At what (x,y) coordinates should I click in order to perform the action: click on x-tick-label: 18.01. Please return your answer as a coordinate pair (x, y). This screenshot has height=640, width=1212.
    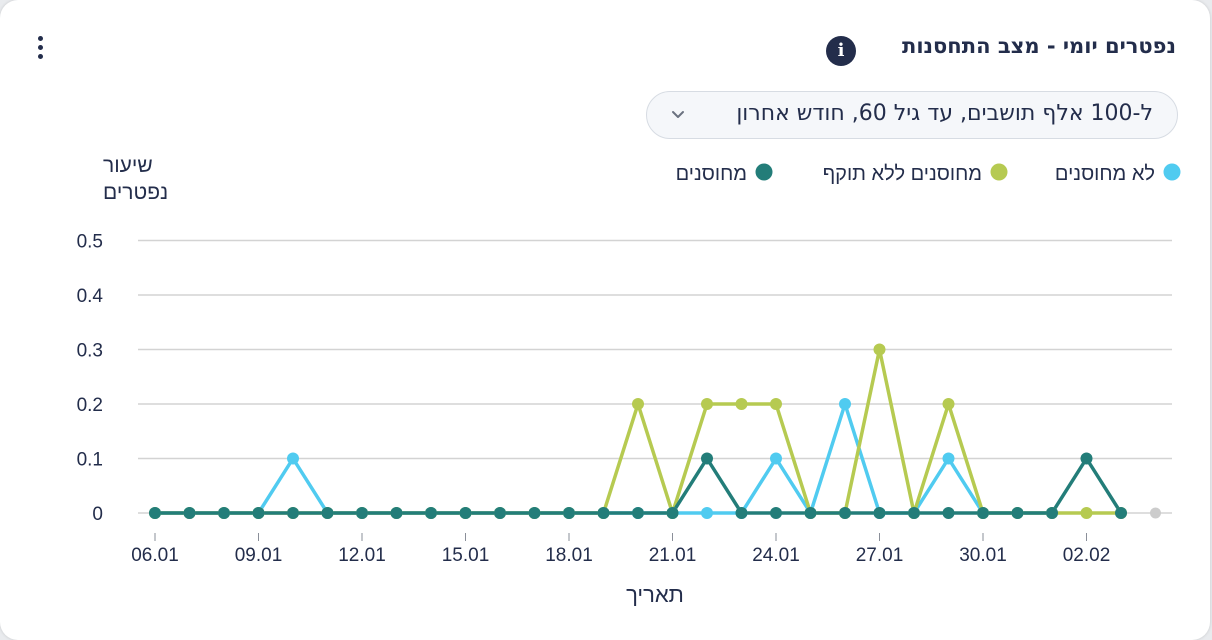
    Looking at the image, I should click on (569, 555).